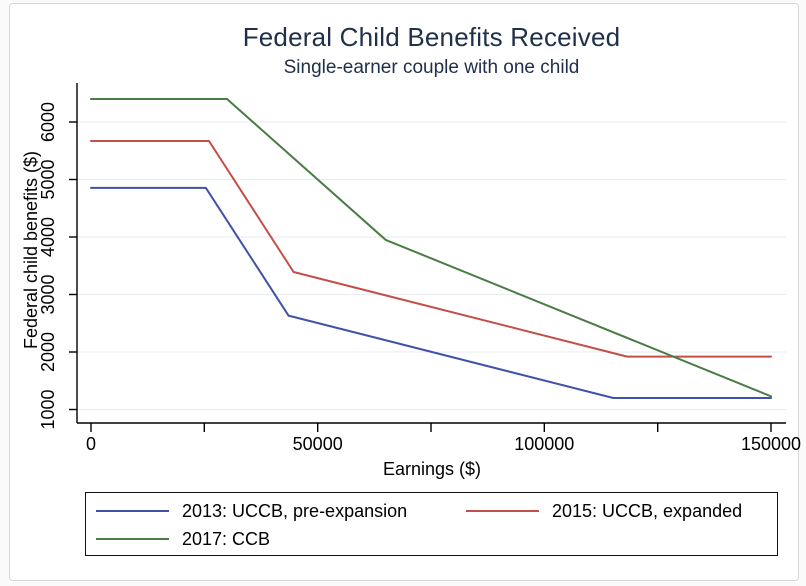  Describe the element at coordinates (48, 409) in the screenshot. I see `y-tick-label: 1000` at that location.